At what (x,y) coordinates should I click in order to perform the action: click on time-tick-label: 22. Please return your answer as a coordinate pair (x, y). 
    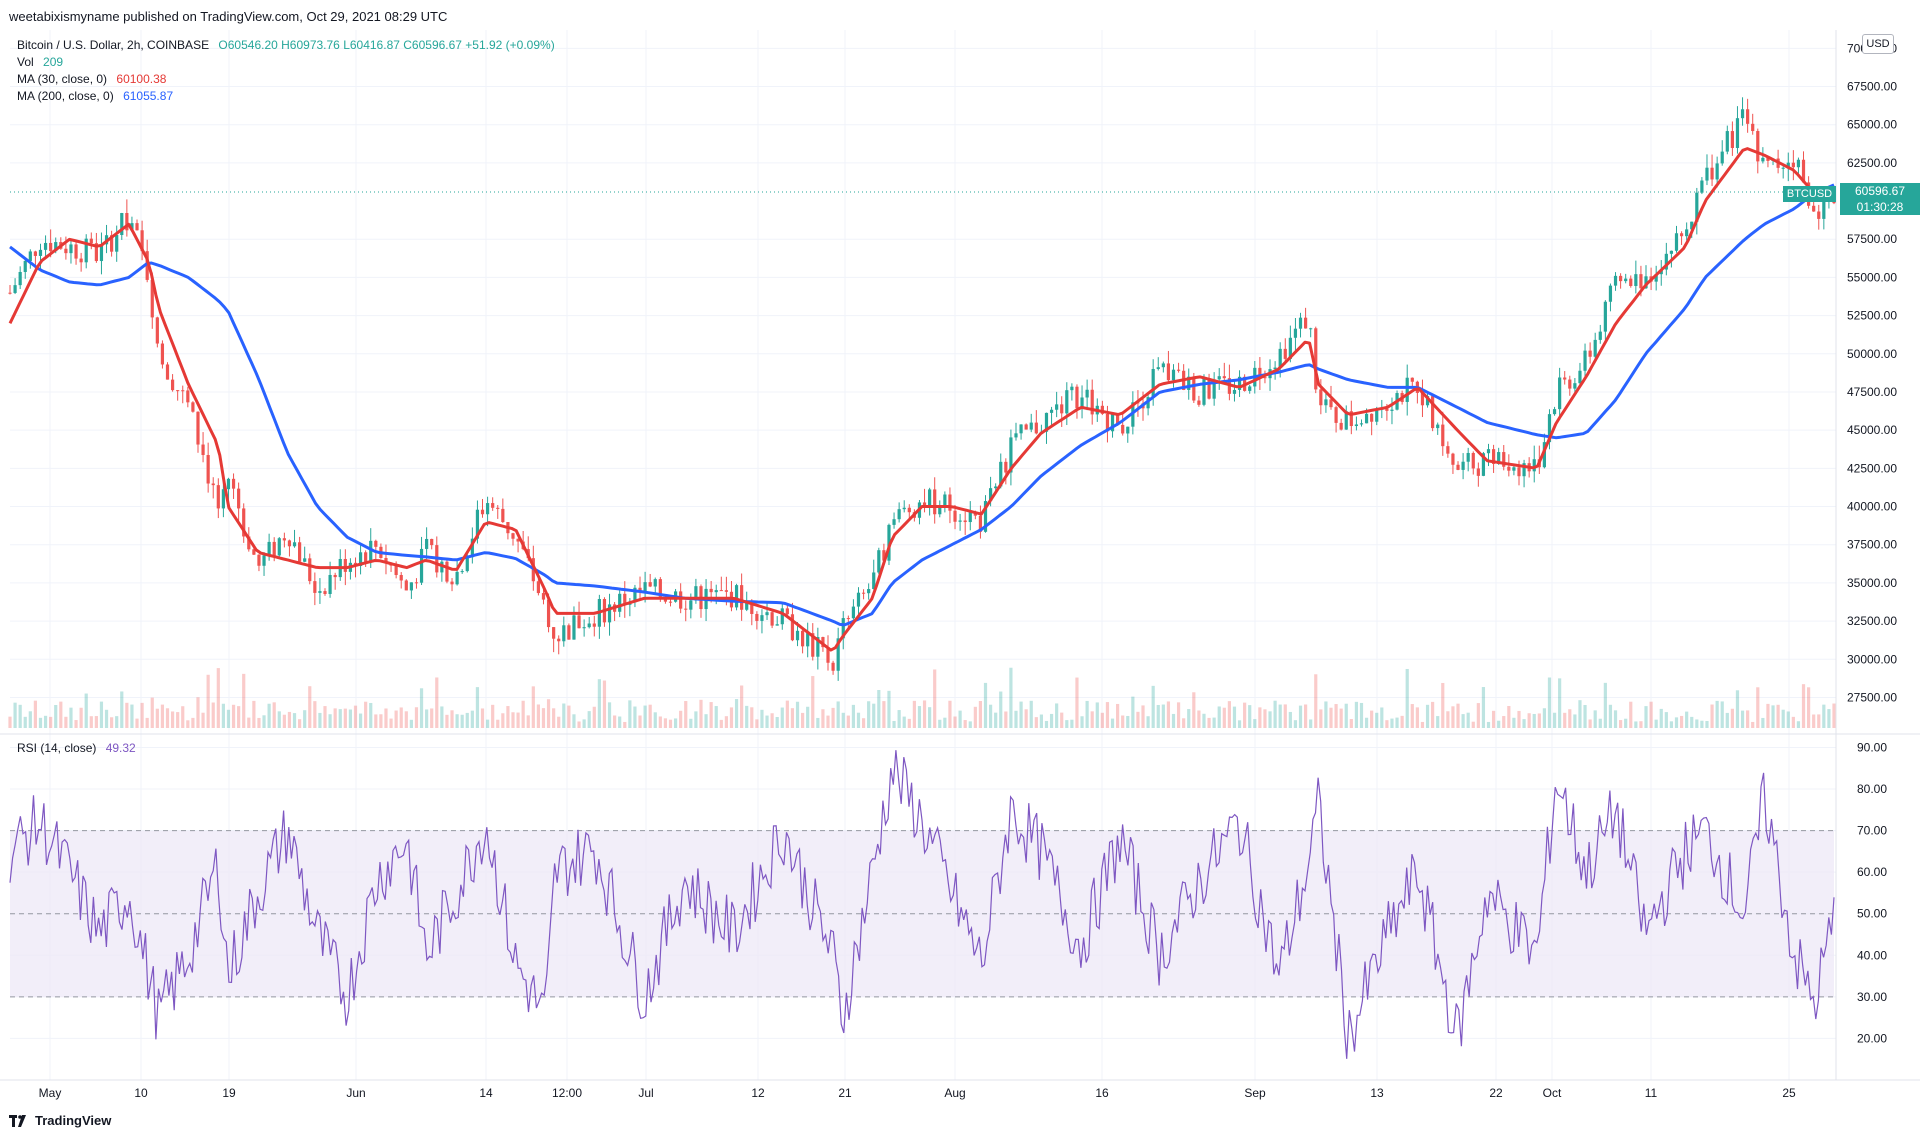
    Looking at the image, I should click on (1496, 1093).